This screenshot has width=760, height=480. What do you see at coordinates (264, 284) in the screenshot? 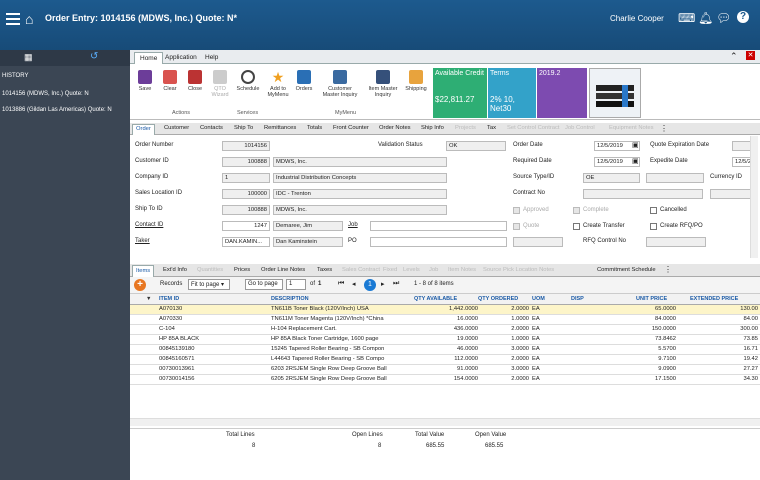
I see `go-to-page-button: Go to page` at bounding box center [264, 284].